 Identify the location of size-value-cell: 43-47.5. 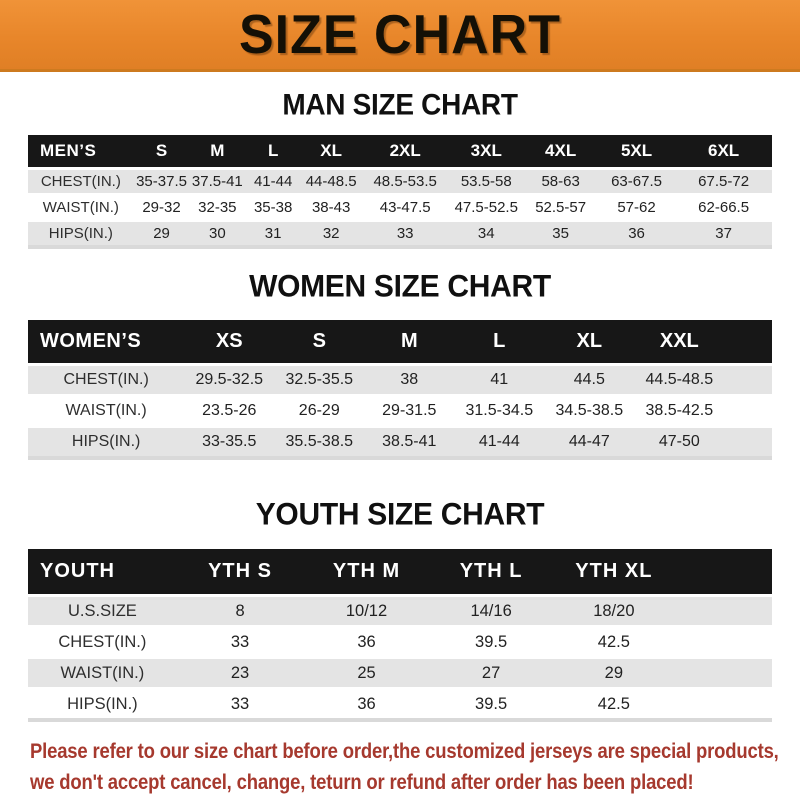
(405, 207).